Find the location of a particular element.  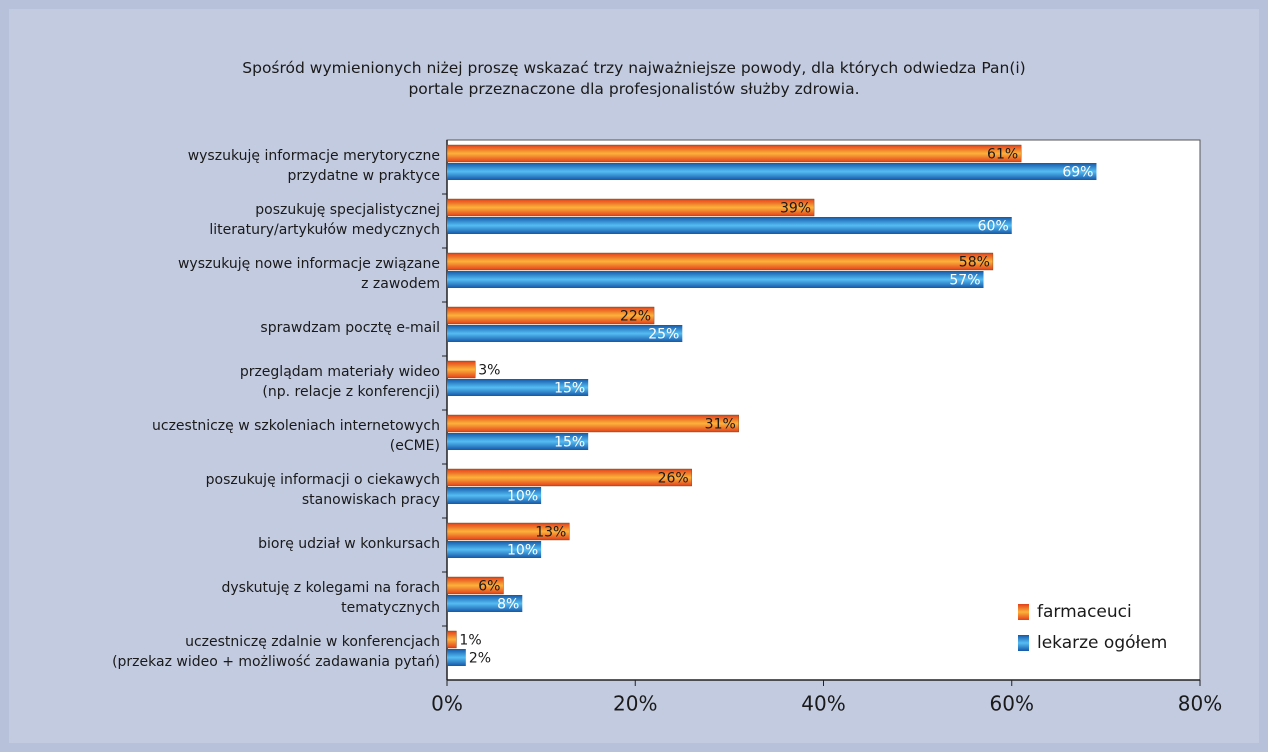

data-label: 58% is located at coordinates (974, 263).